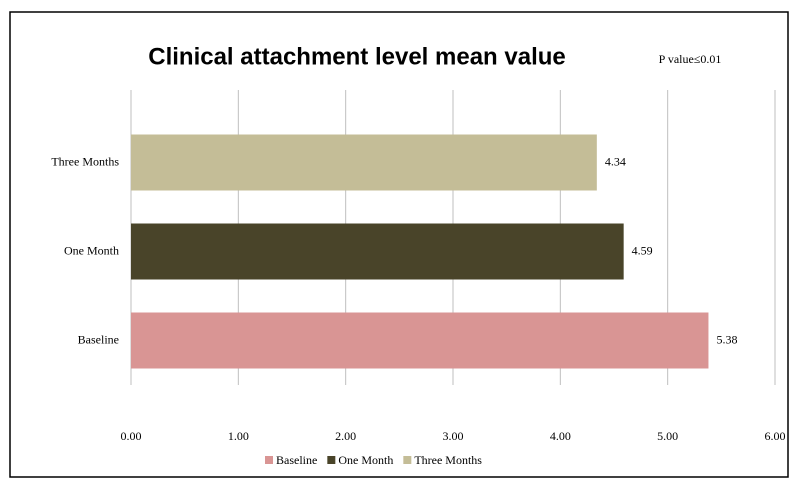 The height and width of the screenshot is (487, 799). I want to click on legend-label: One Month, so click(365, 460).